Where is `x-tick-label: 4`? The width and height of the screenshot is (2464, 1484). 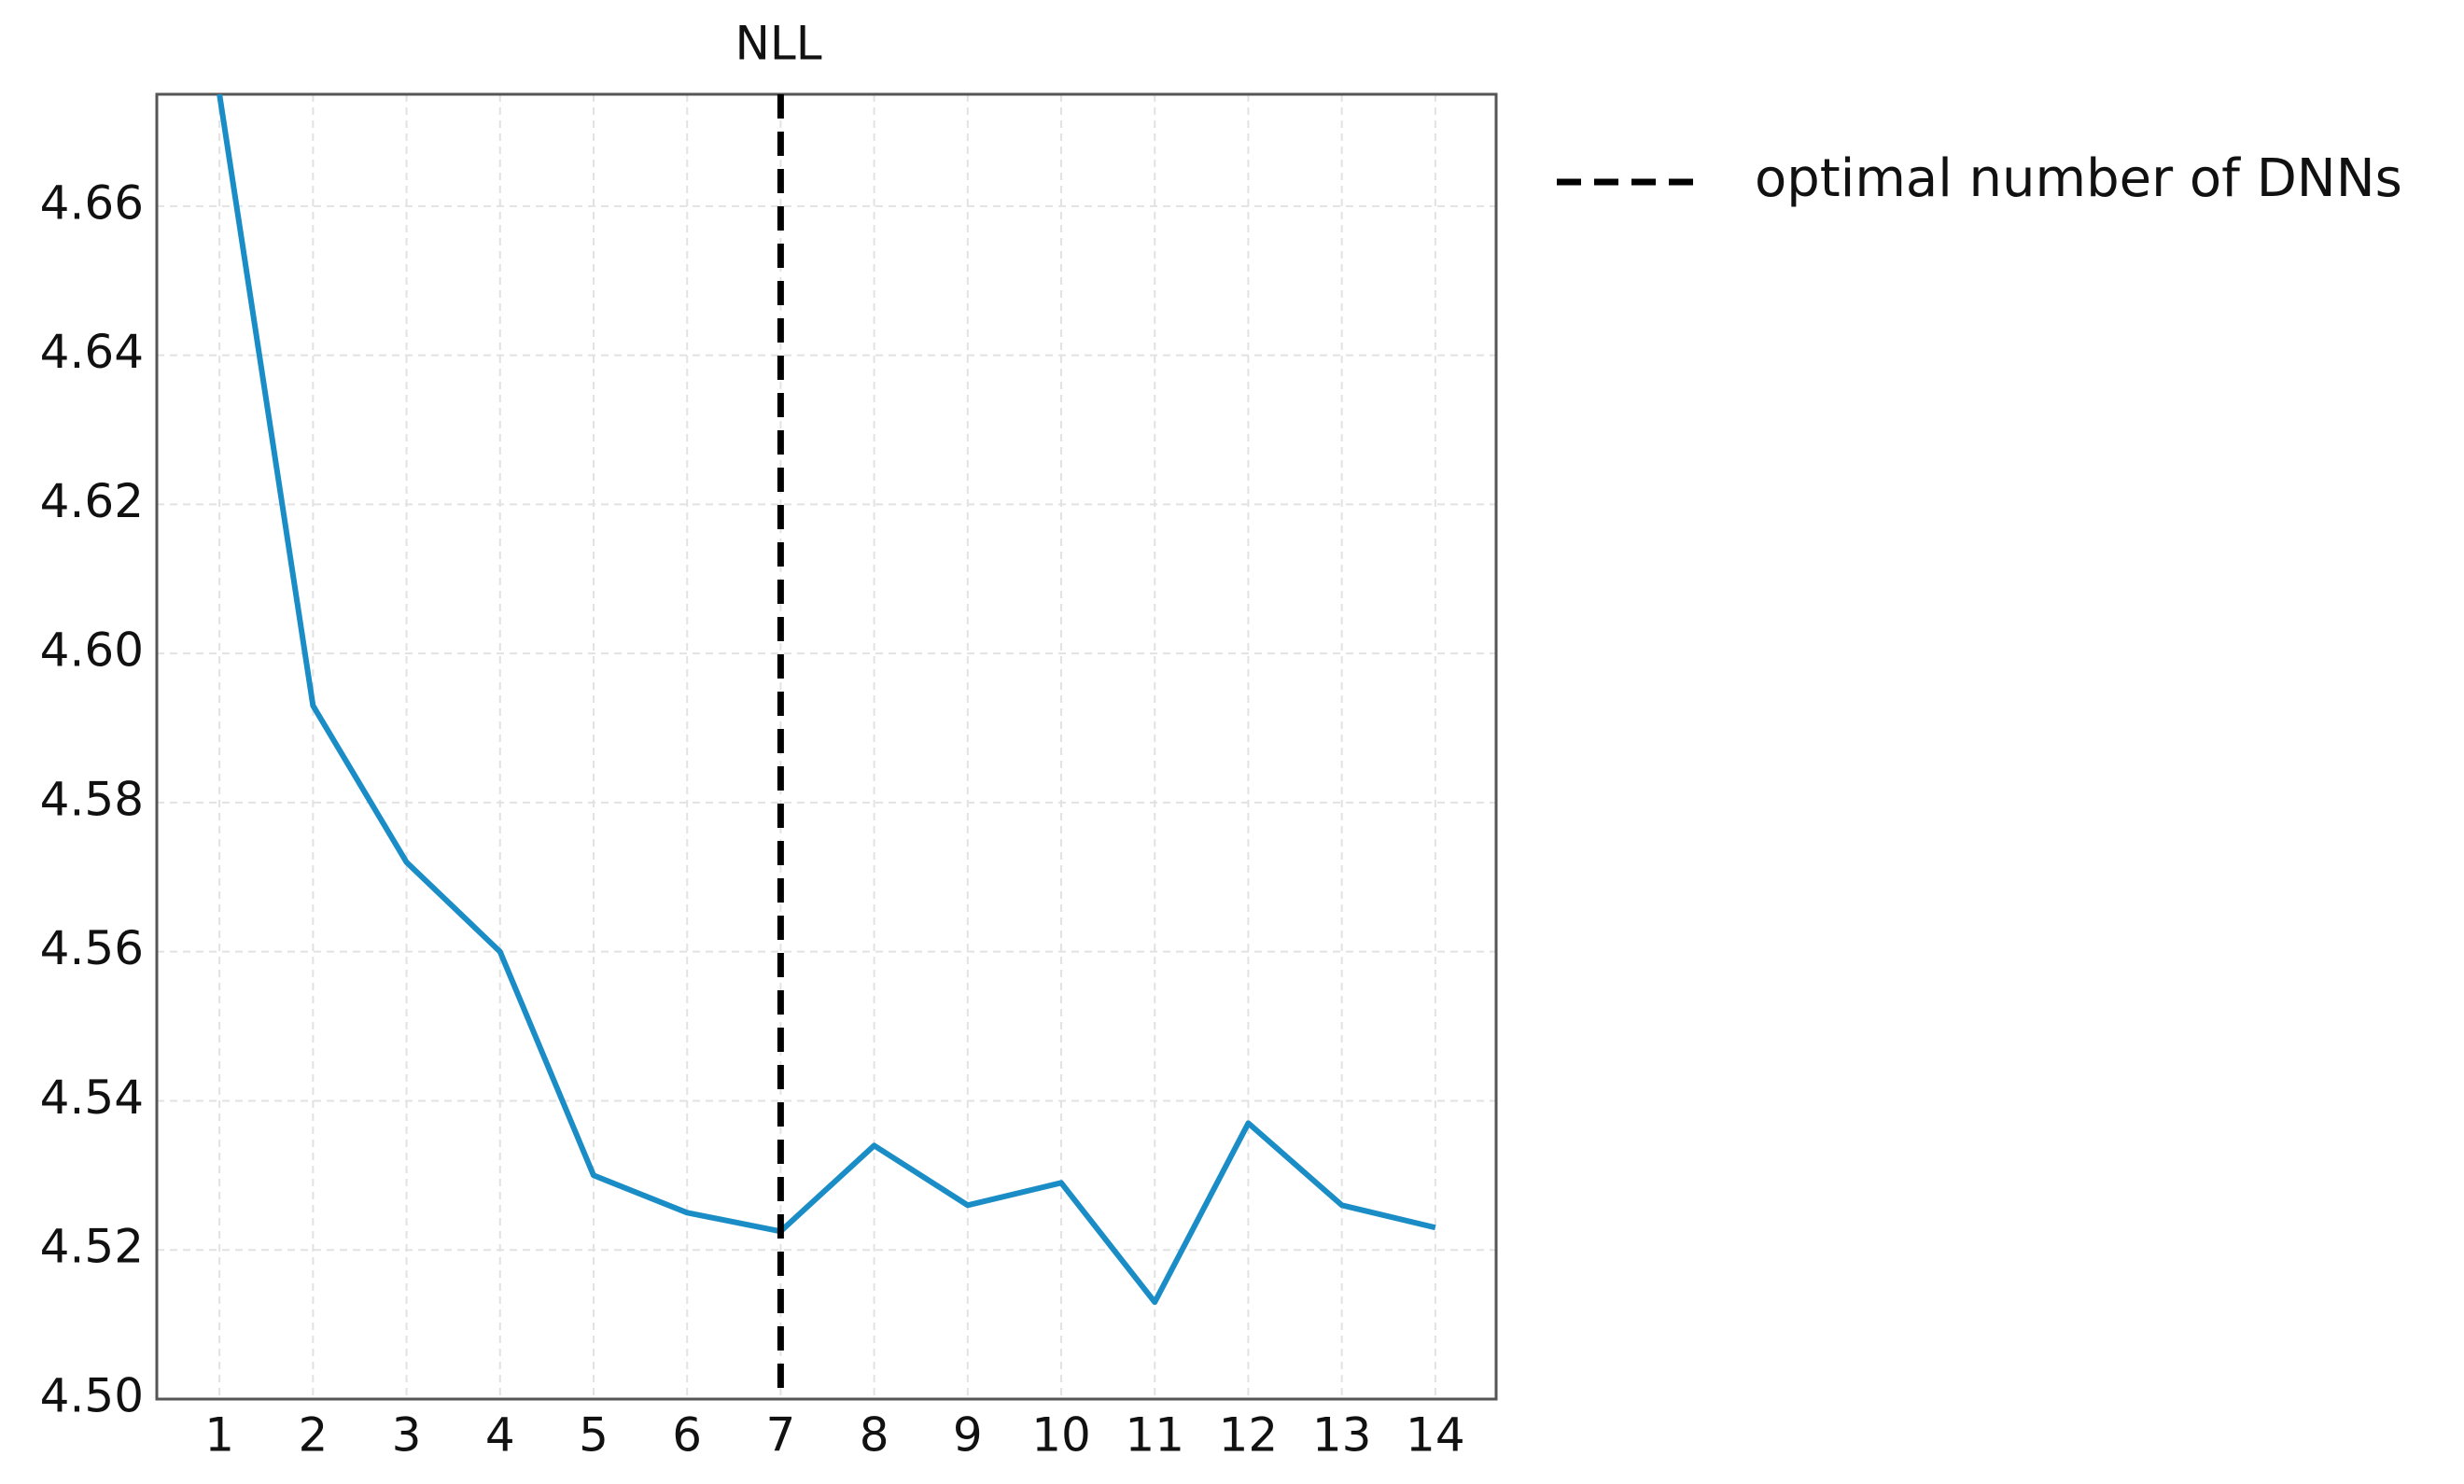
x-tick-label: 4 is located at coordinates (500, 1435).